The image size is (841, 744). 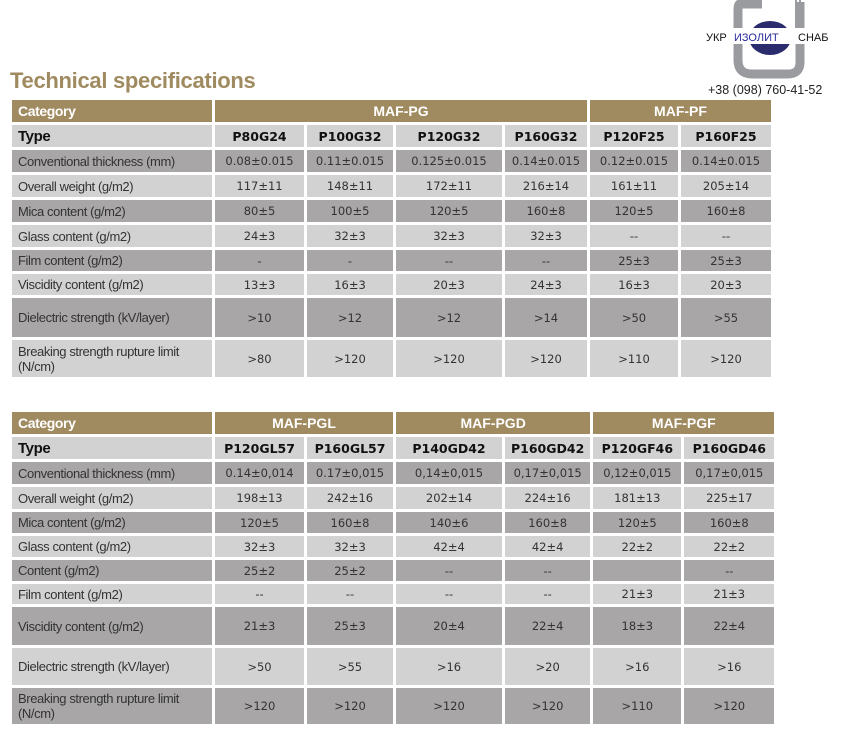 What do you see at coordinates (393, 594) in the screenshot?
I see `table-row: Film content (g/m2) -- -- -- -- 21±3 21±3` at bounding box center [393, 594].